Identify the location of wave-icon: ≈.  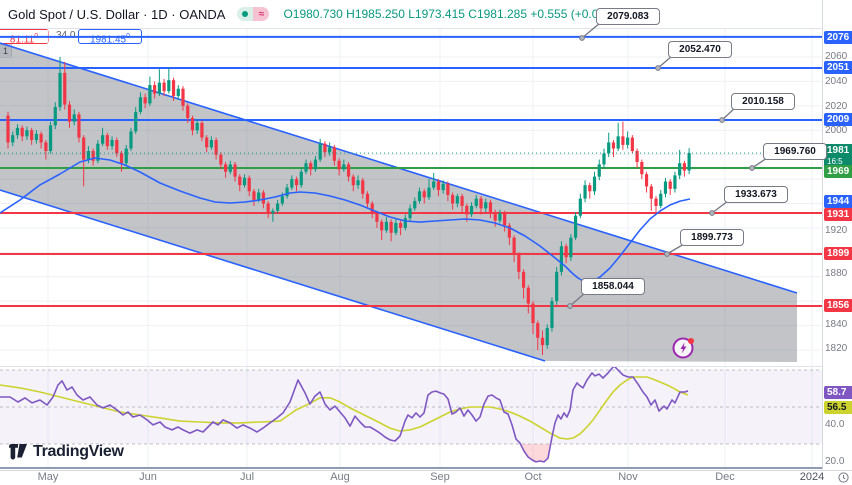
(261, 14).